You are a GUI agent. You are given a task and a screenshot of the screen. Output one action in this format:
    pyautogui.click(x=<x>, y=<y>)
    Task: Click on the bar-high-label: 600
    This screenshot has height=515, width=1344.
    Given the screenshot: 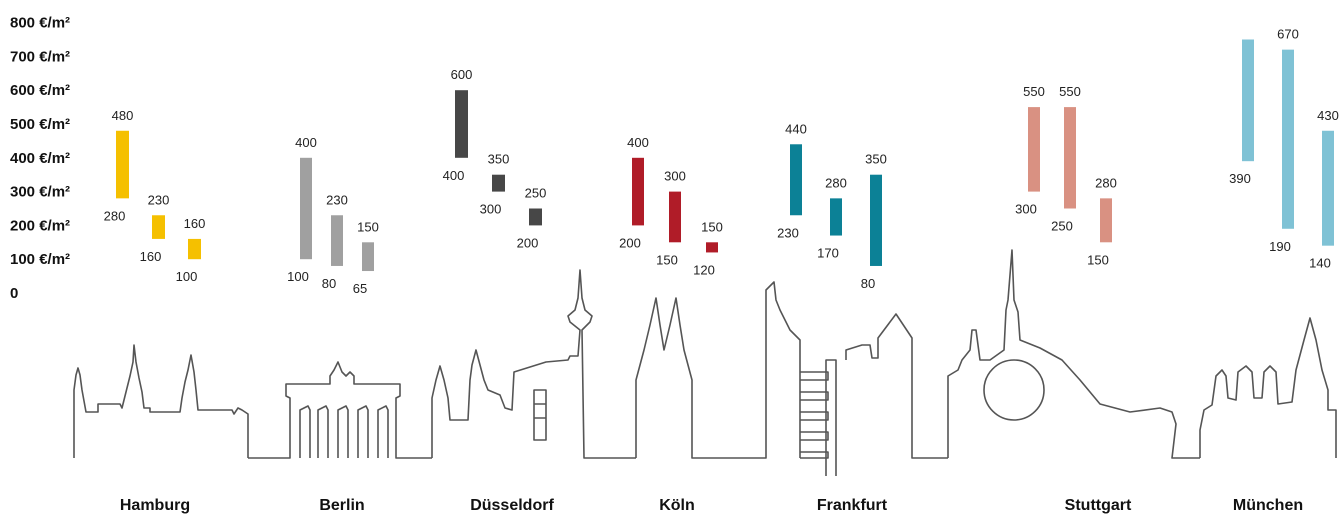 What is the action you would take?
    pyautogui.click(x=462, y=74)
    